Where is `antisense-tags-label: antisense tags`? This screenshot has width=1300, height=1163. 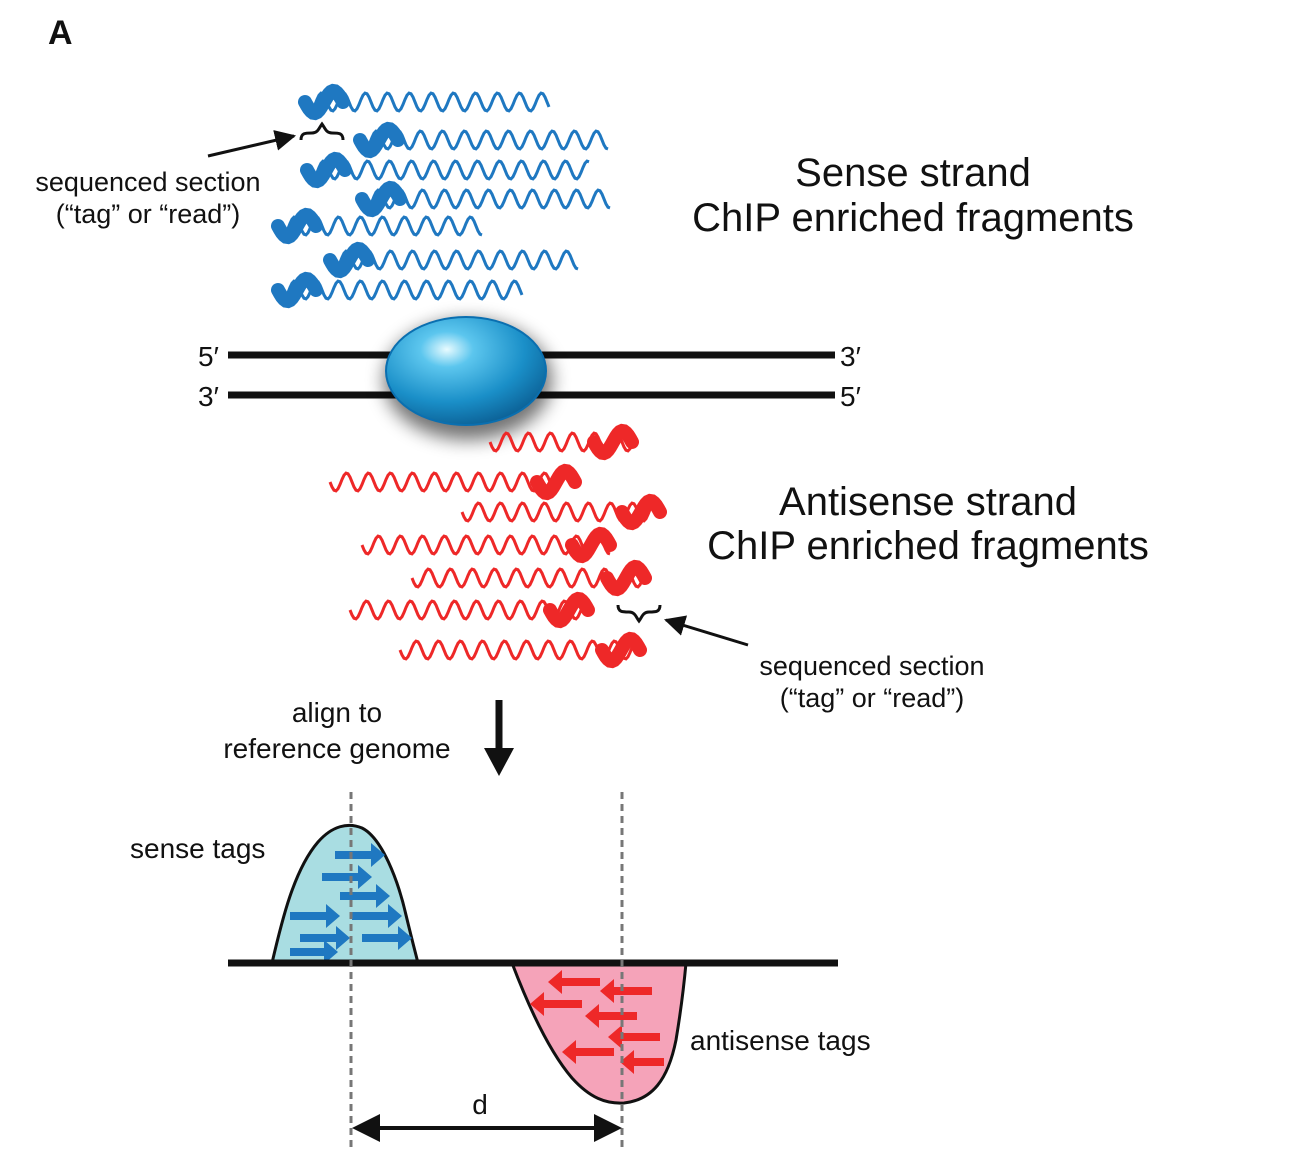
antisense-tags-label: antisense tags is located at coordinates (780, 1040).